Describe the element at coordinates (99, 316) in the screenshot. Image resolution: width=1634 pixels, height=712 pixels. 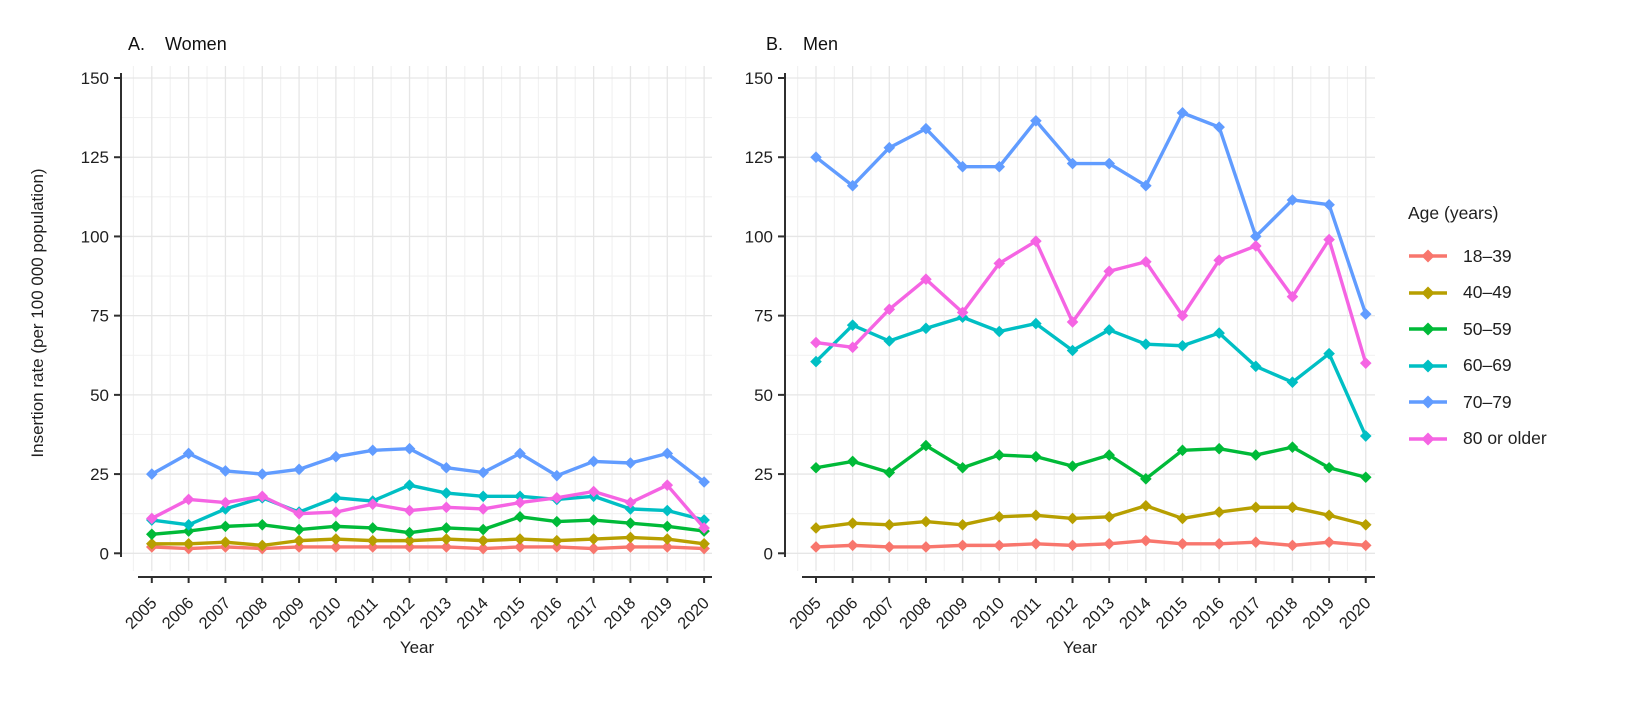
I see `panel-a-y-tick-label: 75` at that location.